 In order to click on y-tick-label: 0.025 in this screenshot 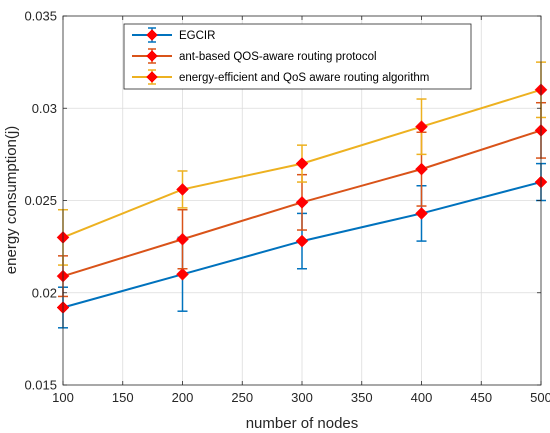, I will do `click(40, 200)`.